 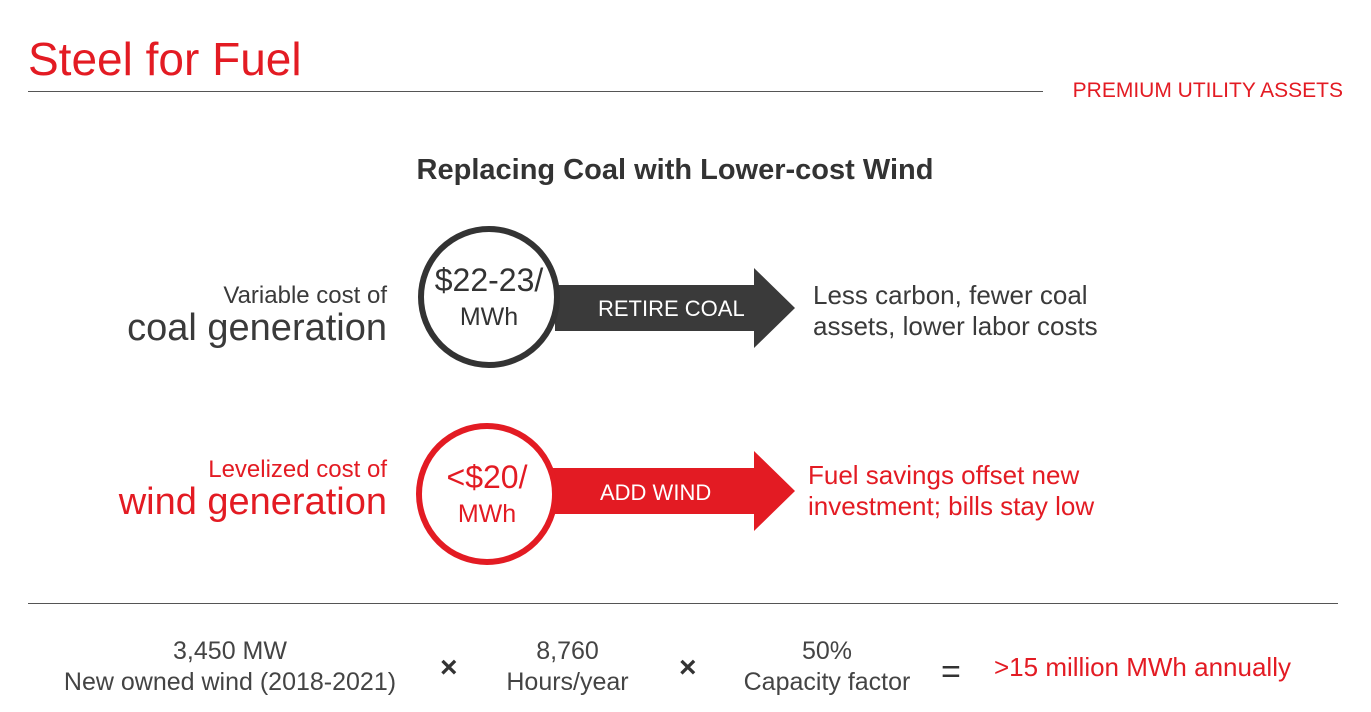 What do you see at coordinates (165, 59) in the screenshot?
I see `page-title: Steel for Fuel` at bounding box center [165, 59].